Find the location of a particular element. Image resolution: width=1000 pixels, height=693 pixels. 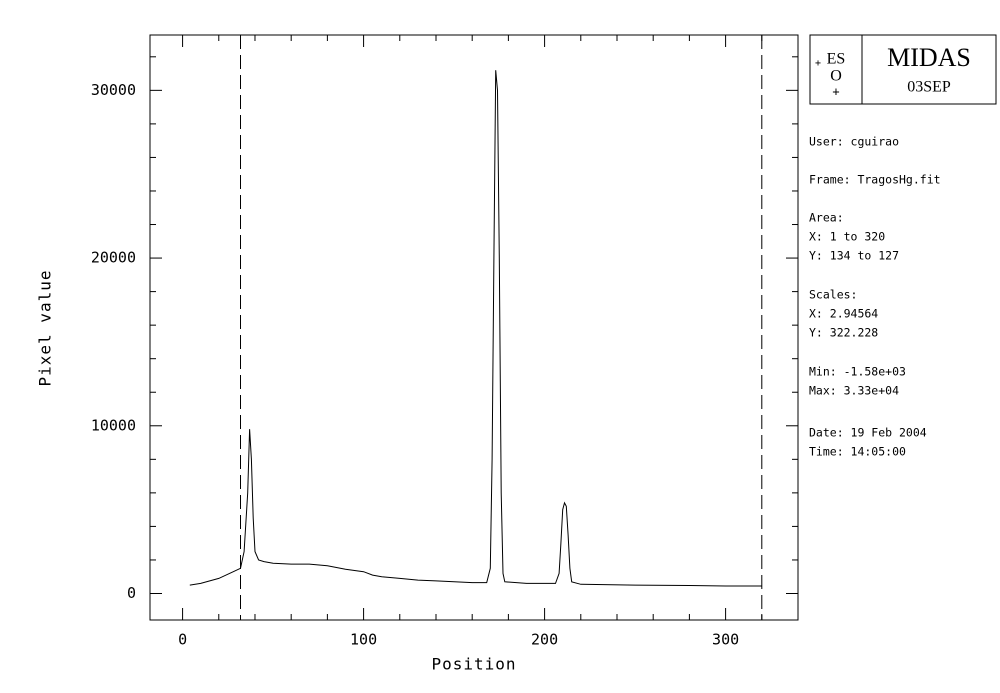

panel-line: Time: 14:05:00 is located at coordinates (857, 452).